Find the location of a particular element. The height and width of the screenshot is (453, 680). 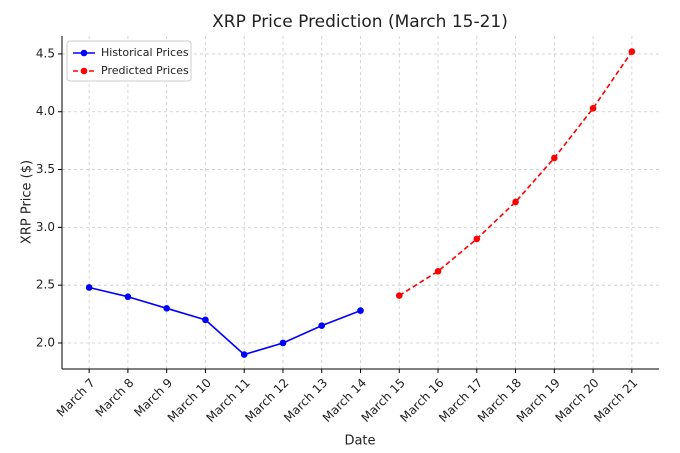

y-tick-label: 4.0 is located at coordinates (45, 111).